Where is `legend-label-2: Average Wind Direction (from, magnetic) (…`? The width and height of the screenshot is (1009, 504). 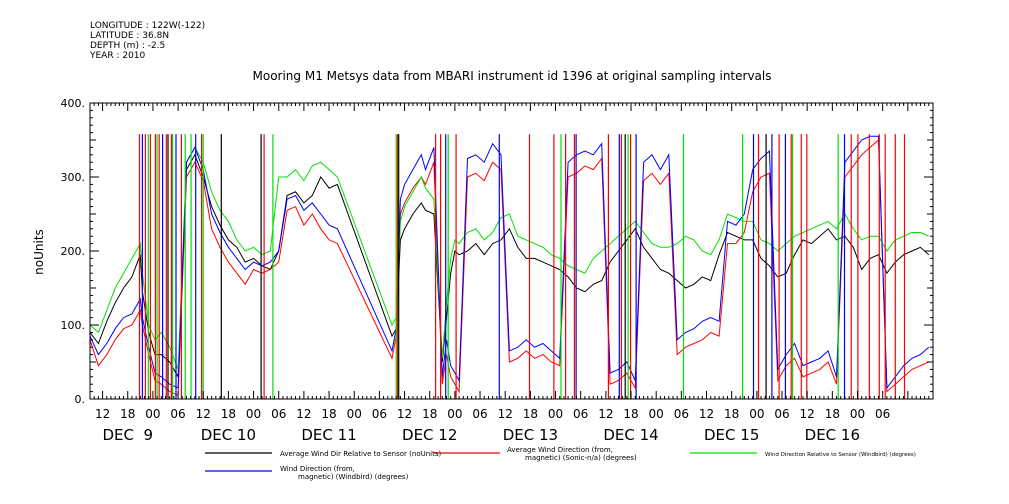
legend-label-2: Average Wind Direction (from, magnetic) (… is located at coordinates (572, 454).